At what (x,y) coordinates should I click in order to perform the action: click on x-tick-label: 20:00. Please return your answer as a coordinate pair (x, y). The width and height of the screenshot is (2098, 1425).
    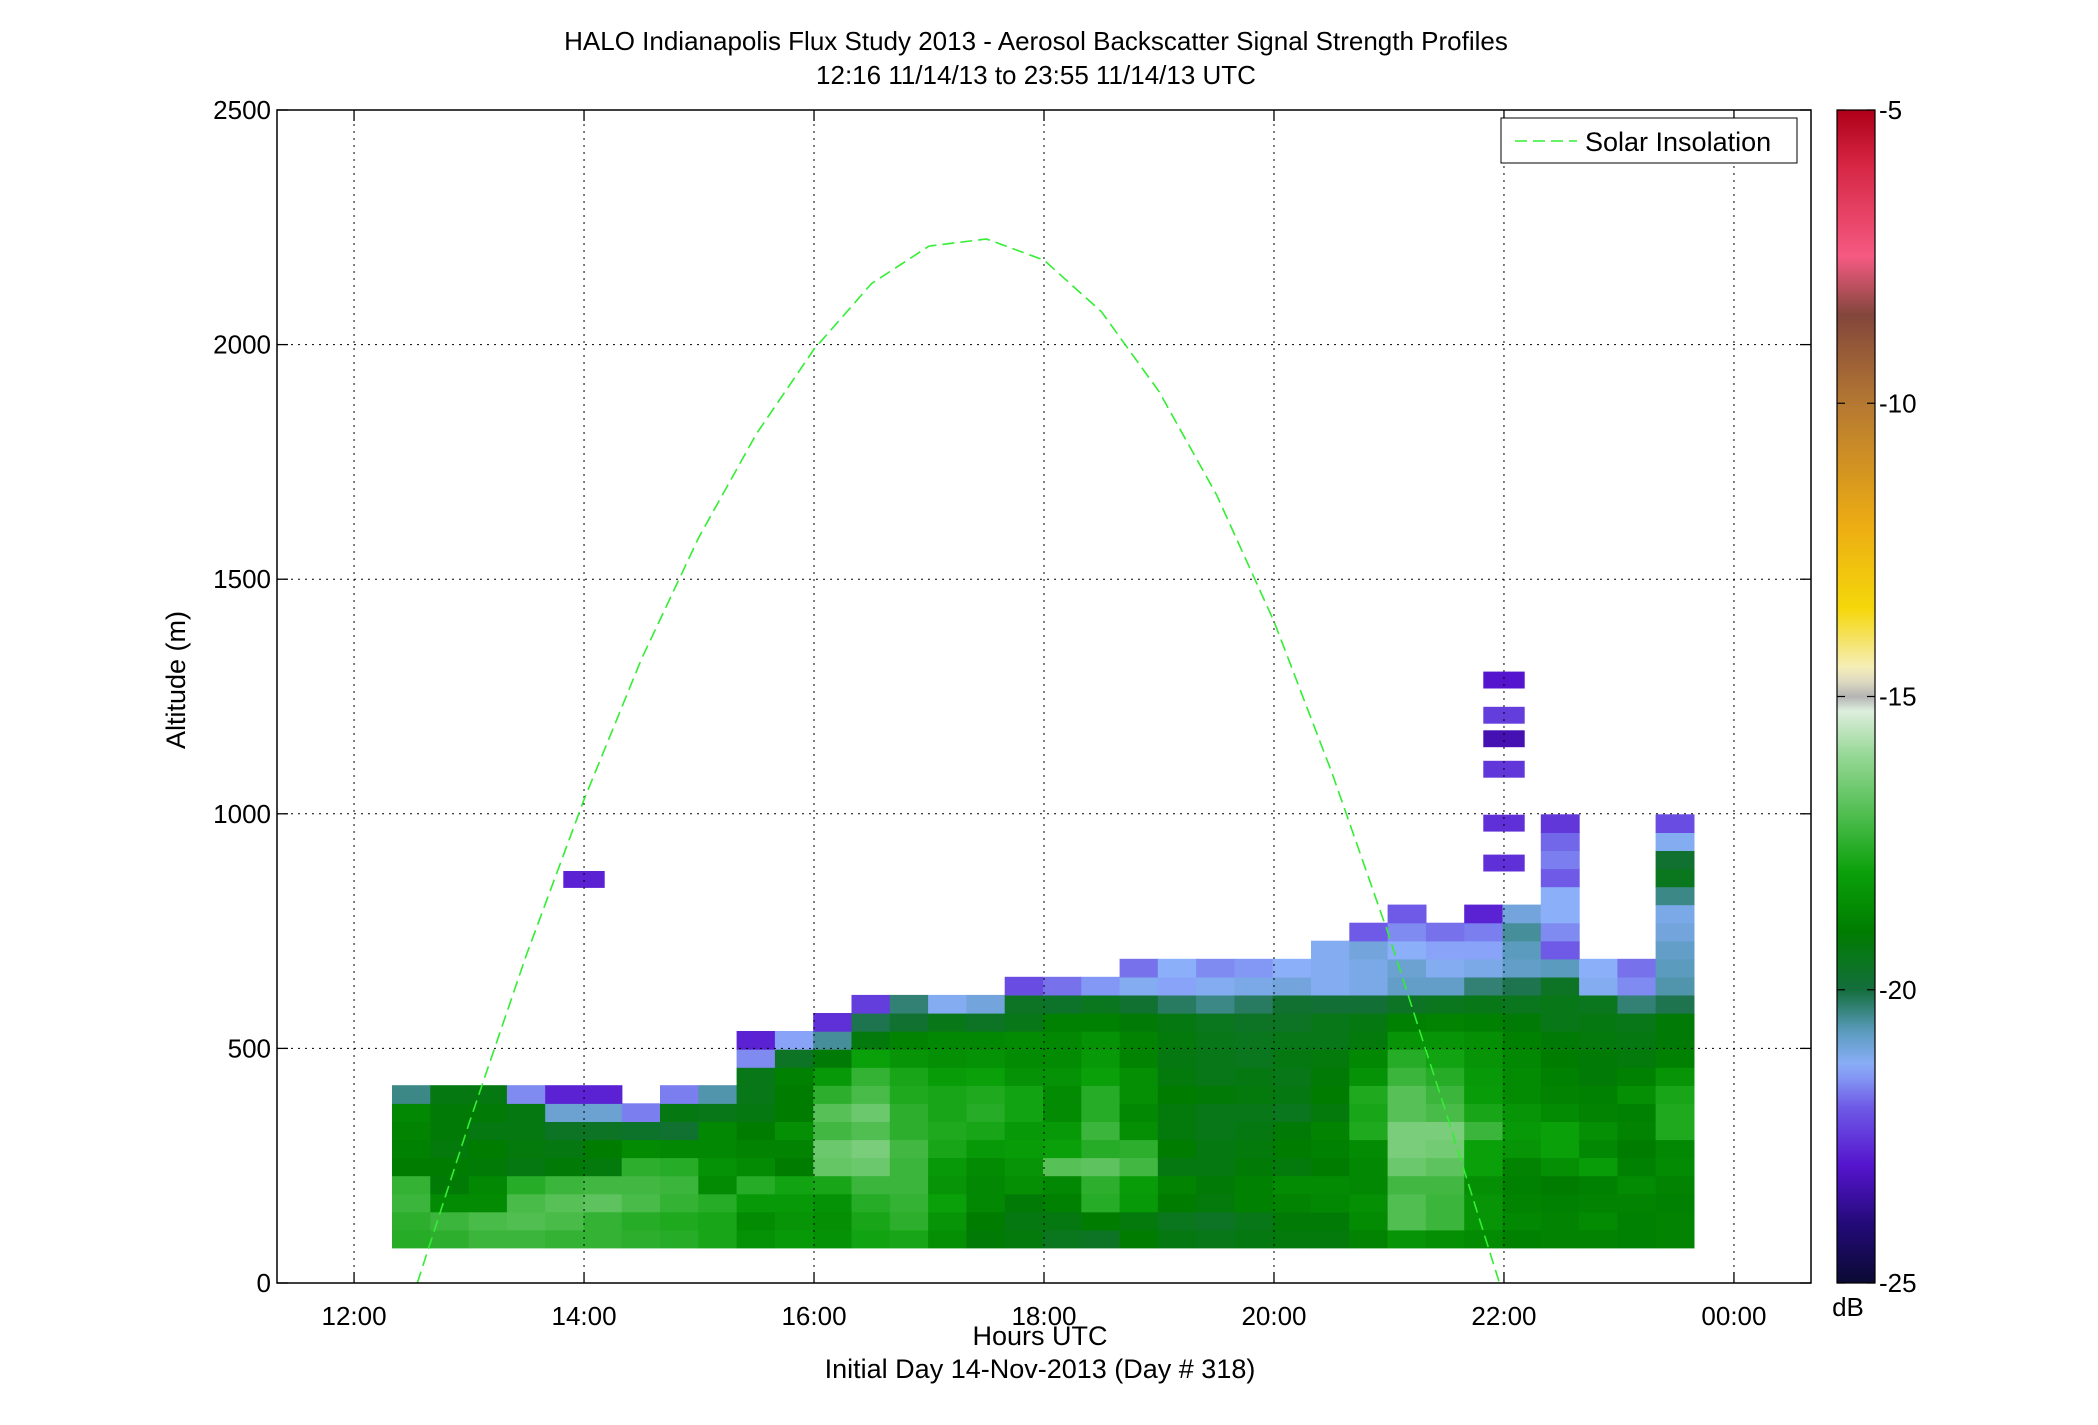
    Looking at the image, I should click on (1273, 1316).